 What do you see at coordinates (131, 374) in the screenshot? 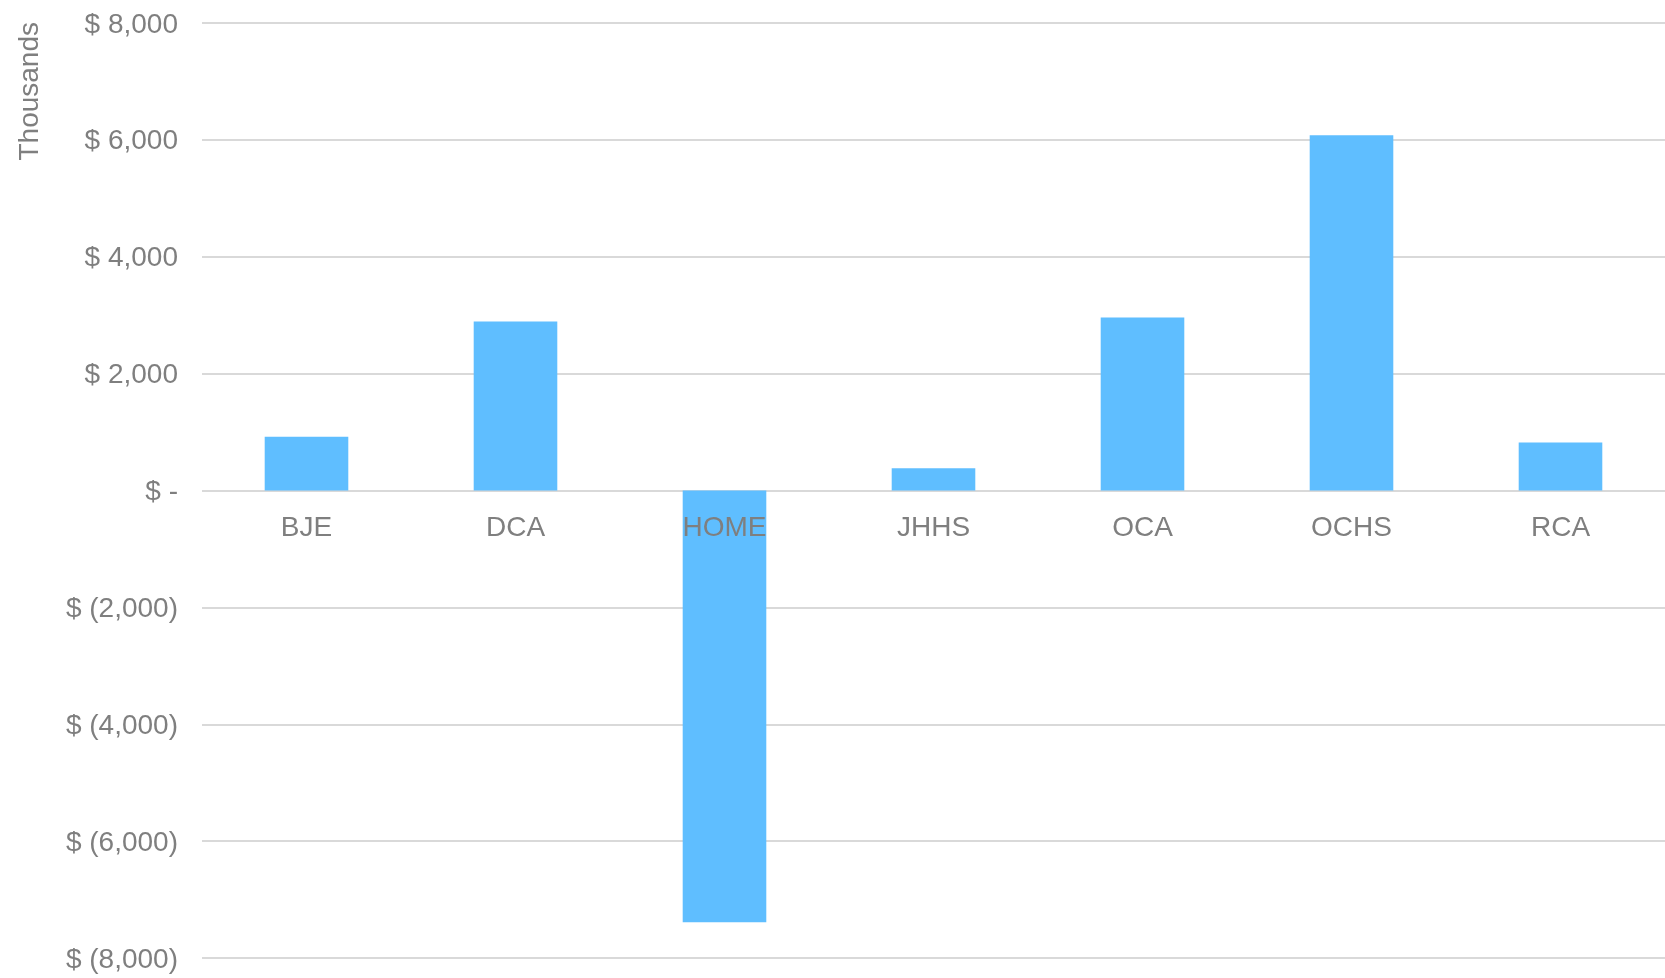
I see `y-tick-label: $ 2,000` at bounding box center [131, 374].